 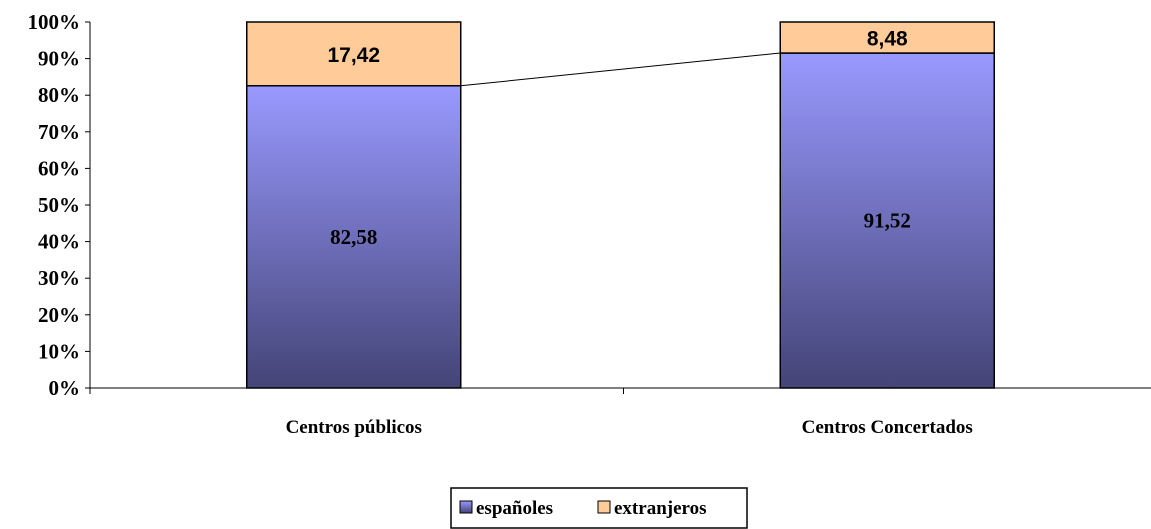 I want to click on data-label-espanoles: 91,52, so click(x=887, y=221).